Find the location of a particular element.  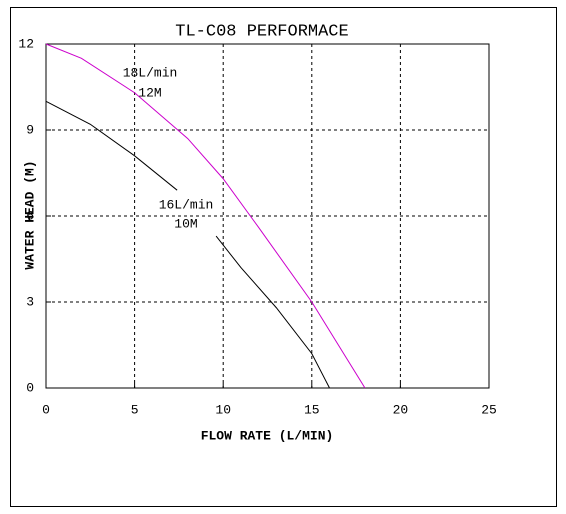

annotation: 10M is located at coordinates (185, 223).